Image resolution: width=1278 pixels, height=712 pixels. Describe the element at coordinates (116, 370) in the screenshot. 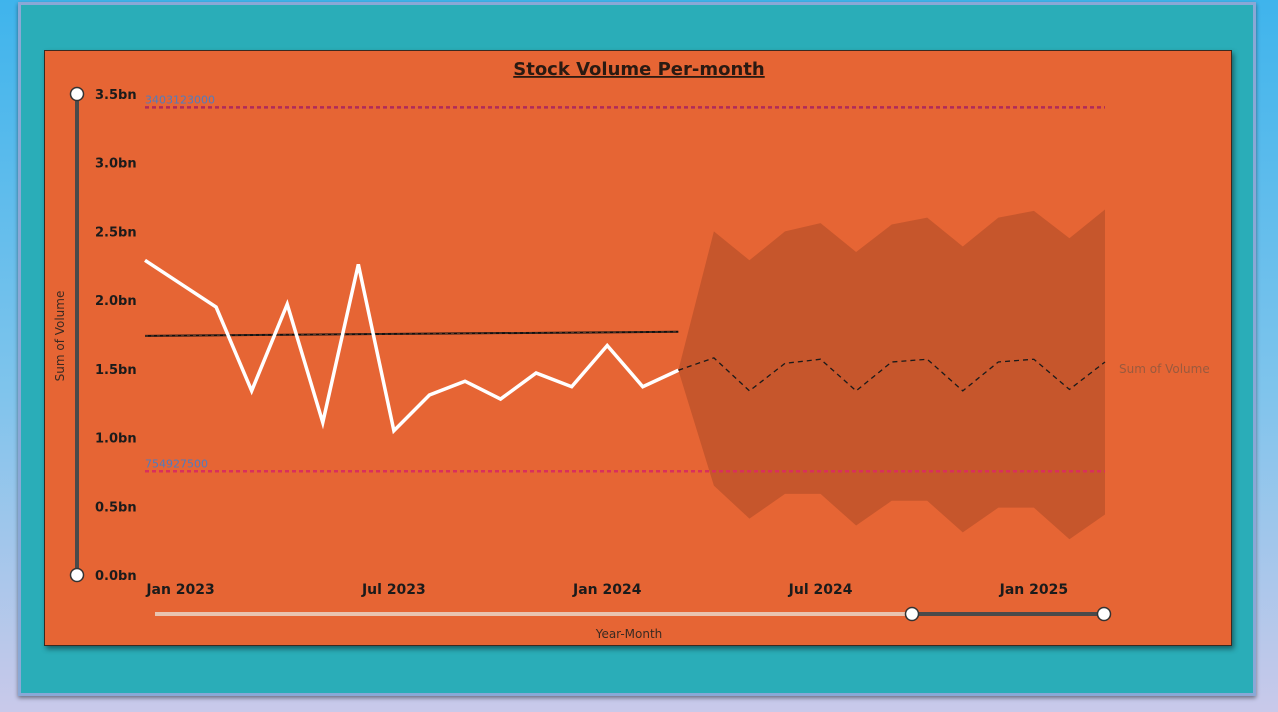

I see `y-tick-label: 1.5bn` at that location.